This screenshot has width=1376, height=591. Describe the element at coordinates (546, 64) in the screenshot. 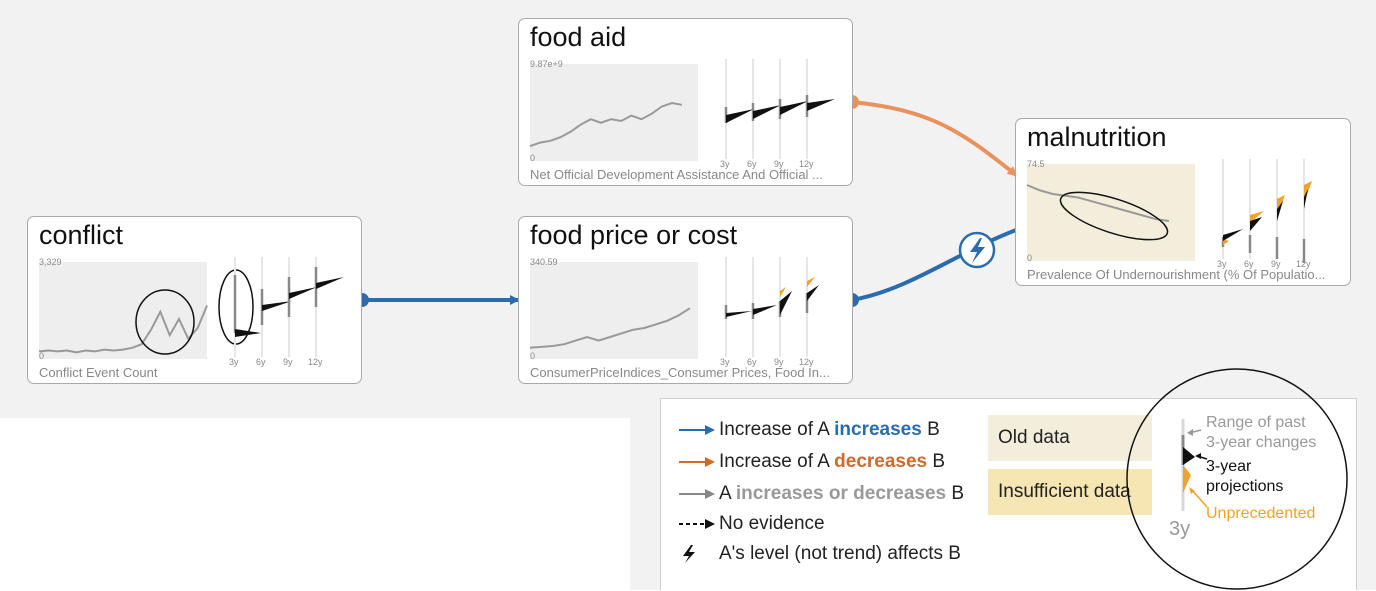

I see `y-max-label: 9.87e+9` at that location.